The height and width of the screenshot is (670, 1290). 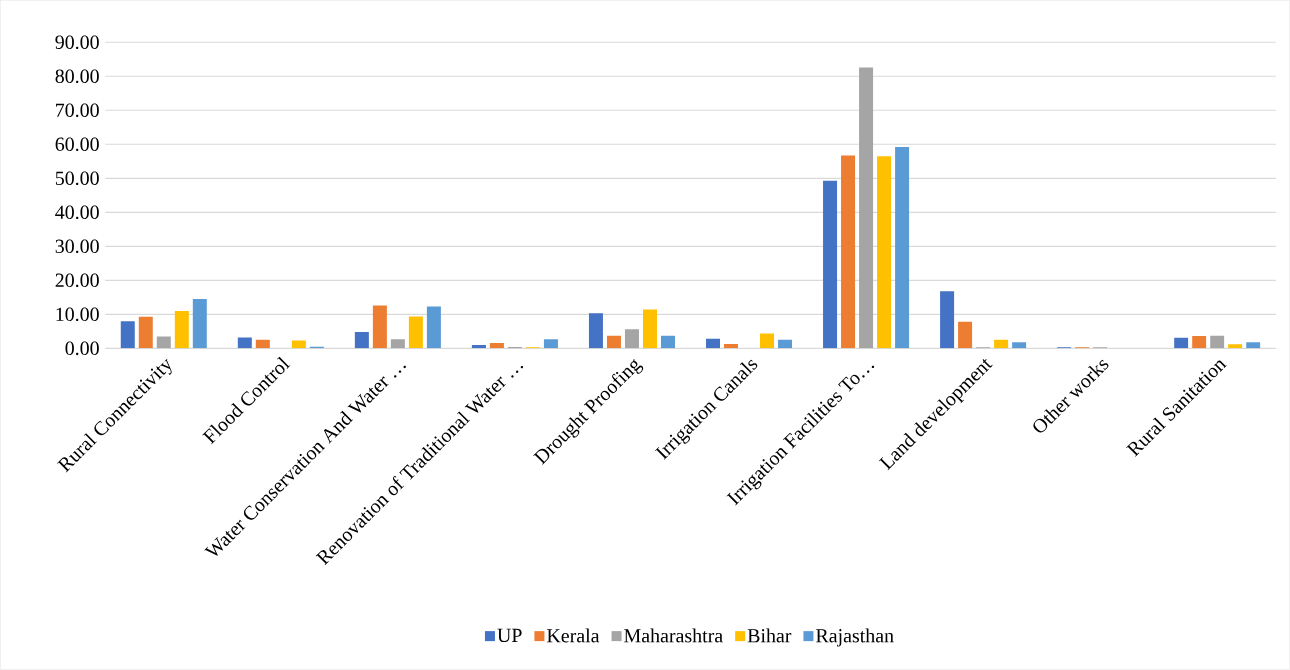 I want to click on legend-label: UP, so click(x=509, y=635).